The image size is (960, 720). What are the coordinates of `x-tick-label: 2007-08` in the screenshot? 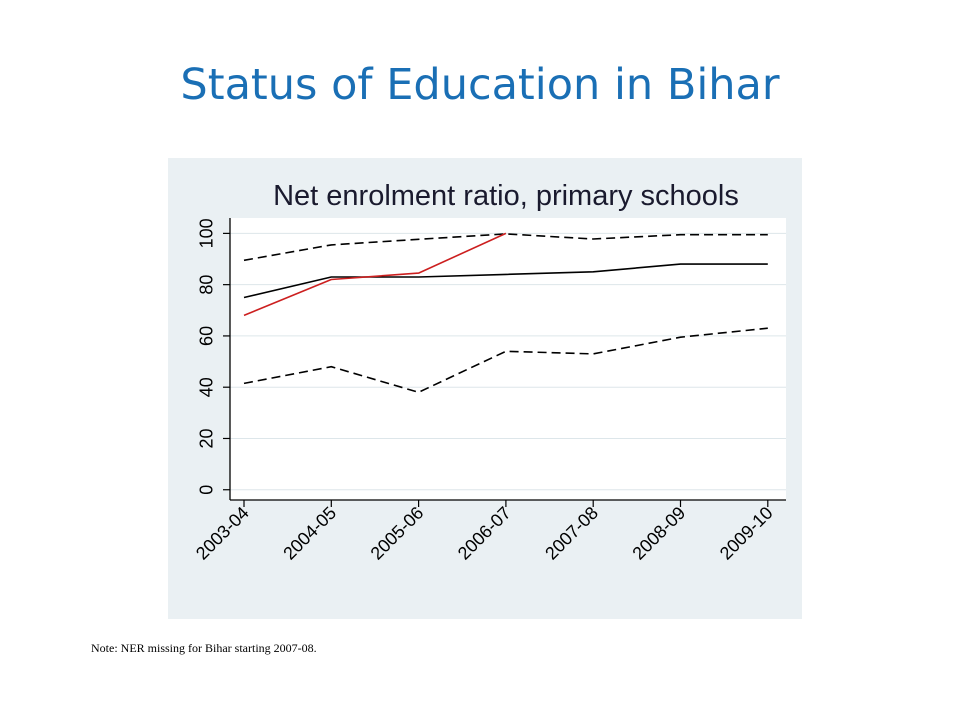 It's located at (571, 533).